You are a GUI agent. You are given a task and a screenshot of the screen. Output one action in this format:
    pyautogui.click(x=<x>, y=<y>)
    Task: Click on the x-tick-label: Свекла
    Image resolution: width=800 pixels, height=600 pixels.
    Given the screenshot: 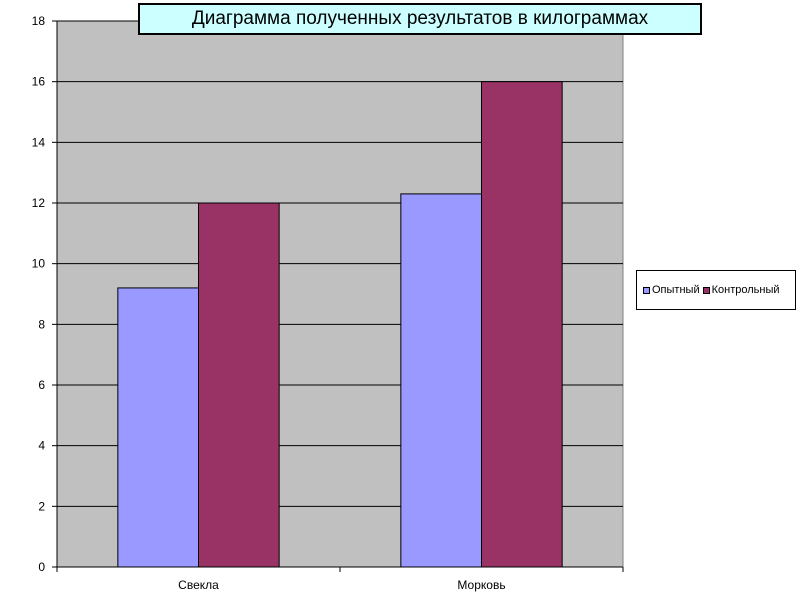 What is the action you would take?
    pyautogui.click(x=198, y=585)
    